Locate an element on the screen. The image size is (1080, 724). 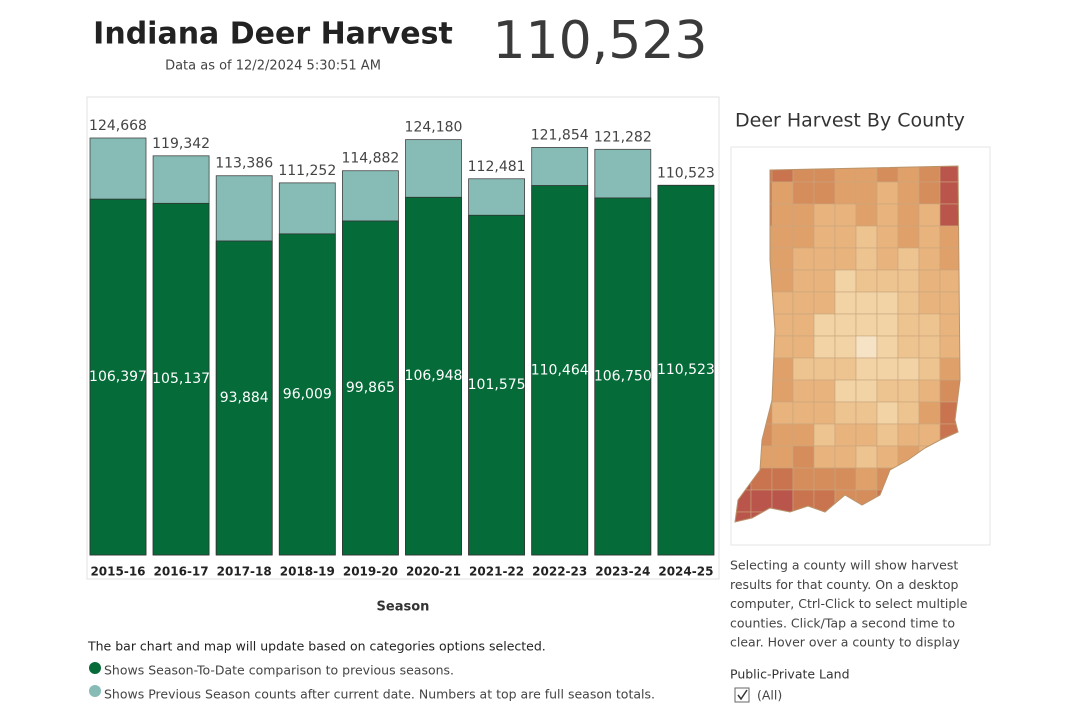
county-map is located at coordinates (856, 347).